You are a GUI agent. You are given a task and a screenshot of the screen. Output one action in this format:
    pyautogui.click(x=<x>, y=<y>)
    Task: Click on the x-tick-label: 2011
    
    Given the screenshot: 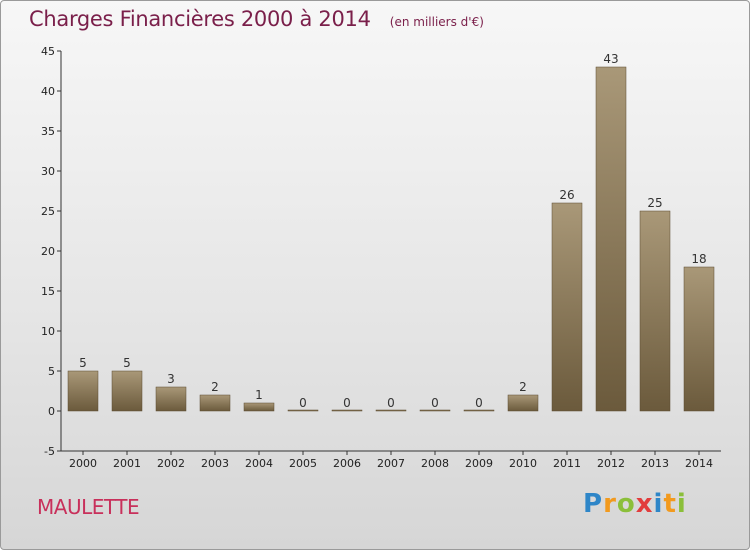 What is the action you would take?
    pyautogui.click(x=567, y=463)
    